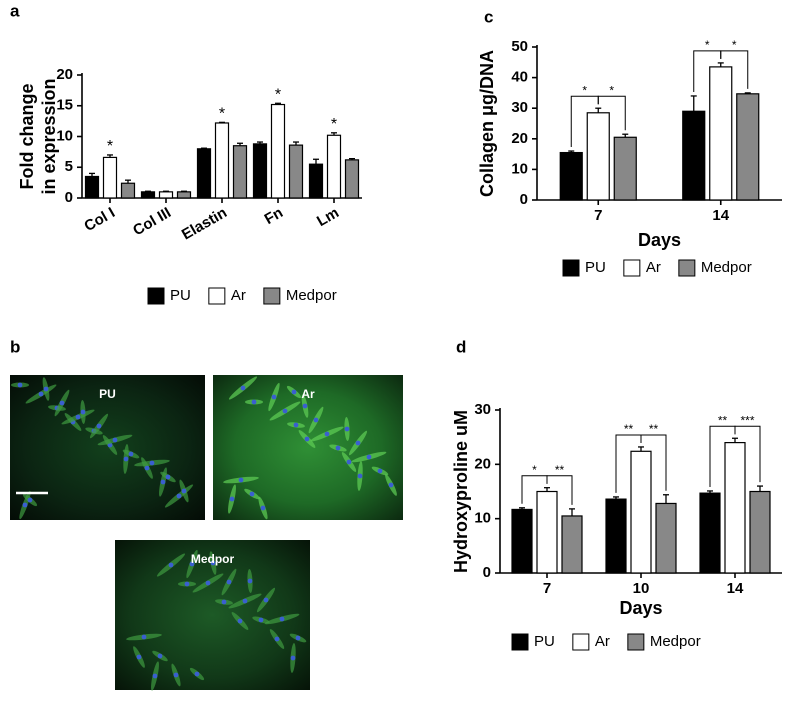 This screenshot has height=718, width=797. What do you see at coordinates (461, 346) in the screenshot?
I see `panel-label: d` at bounding box center [461, 346].